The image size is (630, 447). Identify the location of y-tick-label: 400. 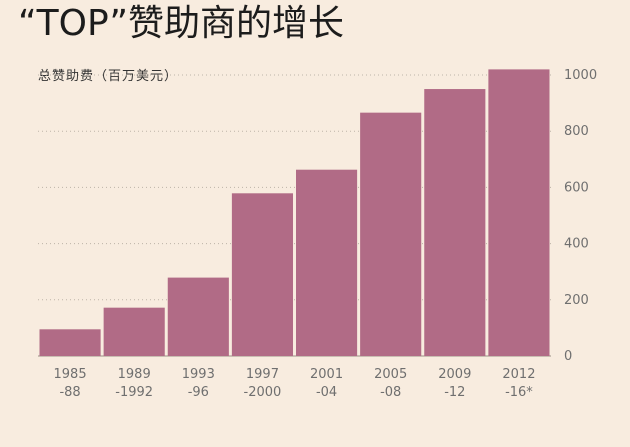
(576, 244).